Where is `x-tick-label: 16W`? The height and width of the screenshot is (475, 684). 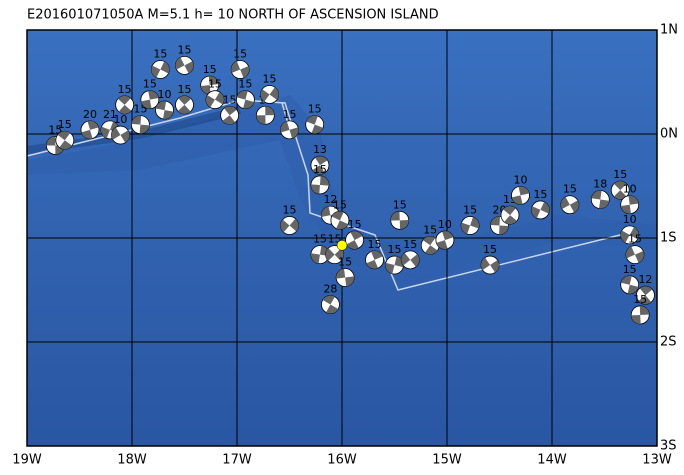
x-tick-label: 16W is located at coordinates (342, 460).